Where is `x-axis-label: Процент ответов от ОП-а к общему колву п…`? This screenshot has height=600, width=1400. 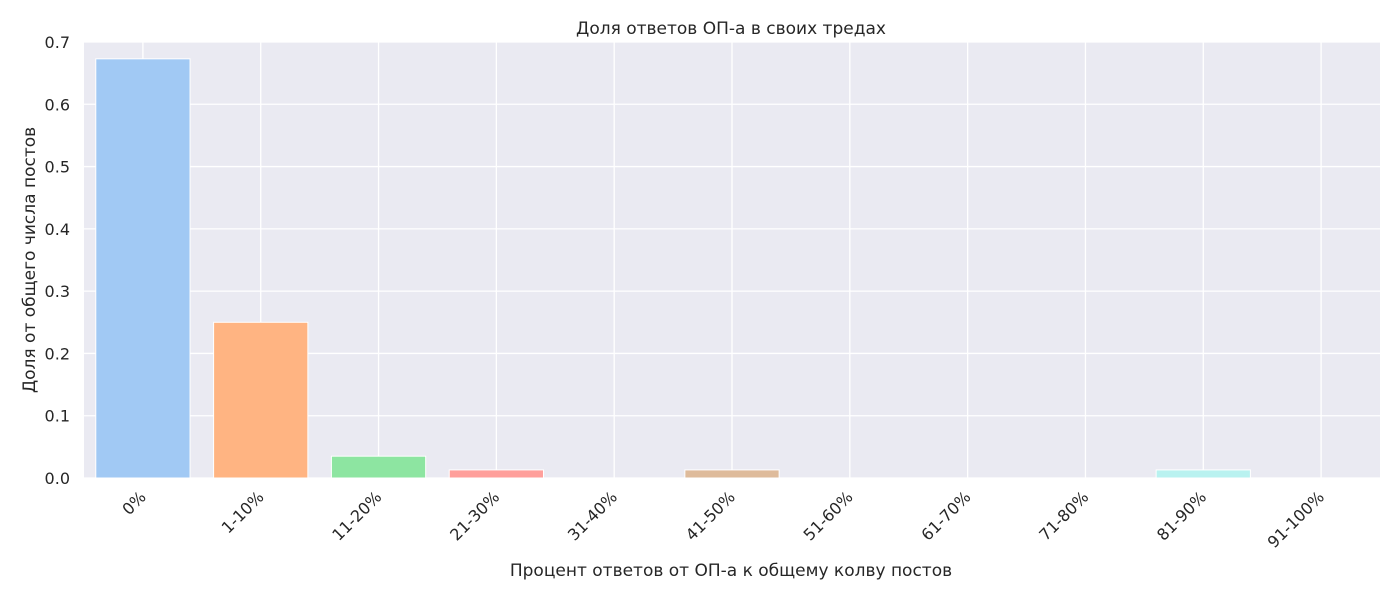 x-axis-label: Процент ответов от ОП-а к общему колву п… is located at coordinates (731, 571).